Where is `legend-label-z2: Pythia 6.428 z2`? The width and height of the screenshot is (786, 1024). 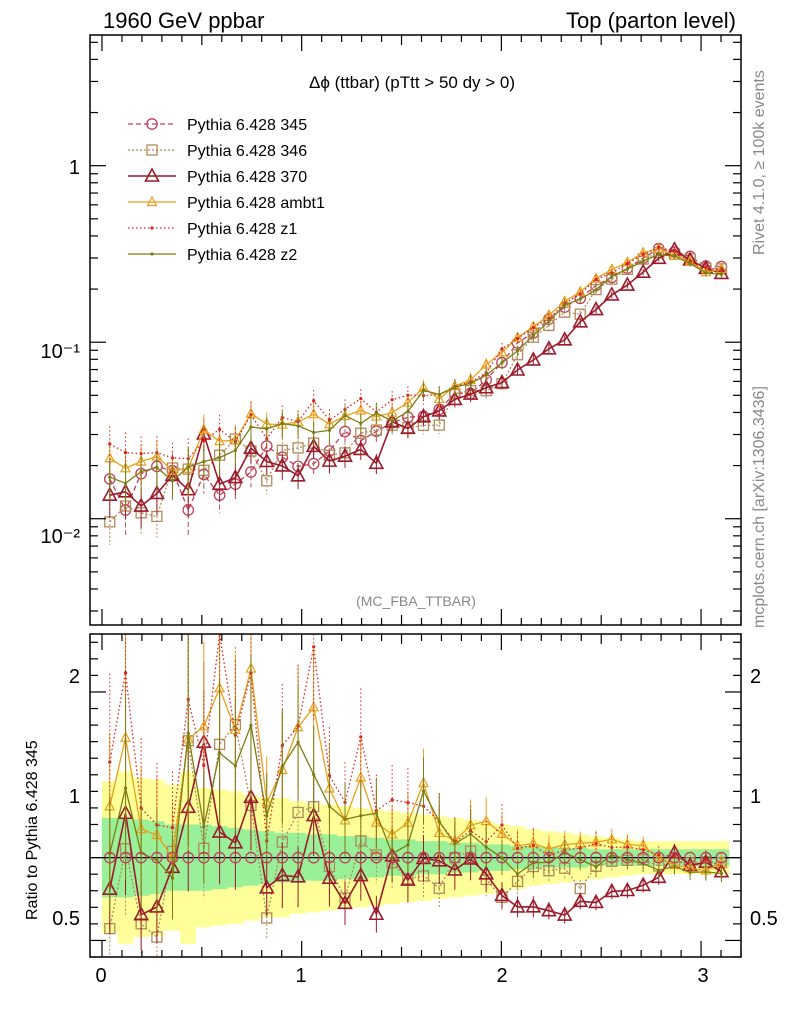 legend-label-z2: Pythia 6.428 z2 is located at coordinates (242, 255).